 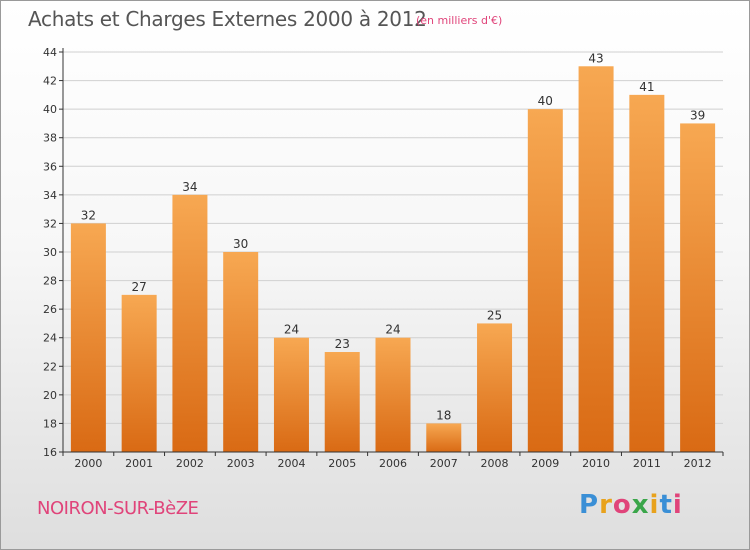 What do you see at coordinates (50, 452) in the screenshot?
I see `y-tick-label: 16` at bounding box center [50, 452].